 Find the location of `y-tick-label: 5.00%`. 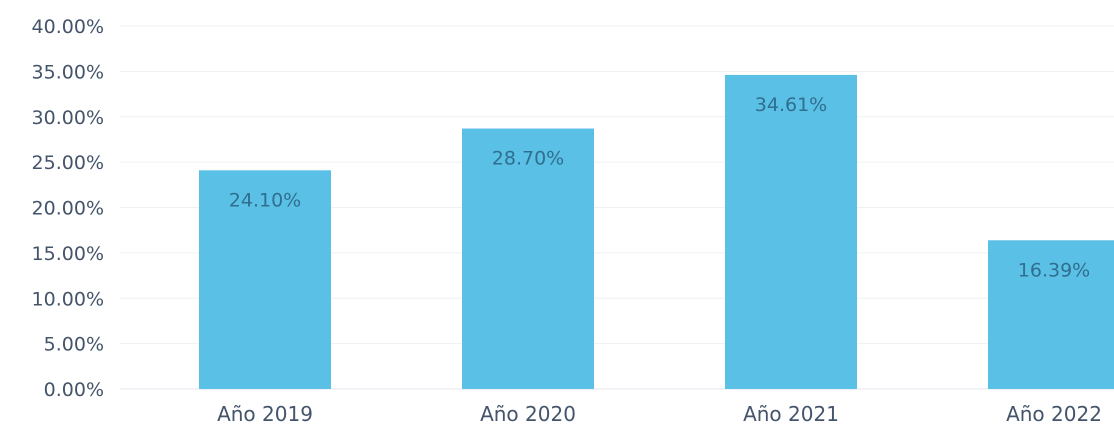

y-tick-label: 5.00% is located at coordinates (74, 345).